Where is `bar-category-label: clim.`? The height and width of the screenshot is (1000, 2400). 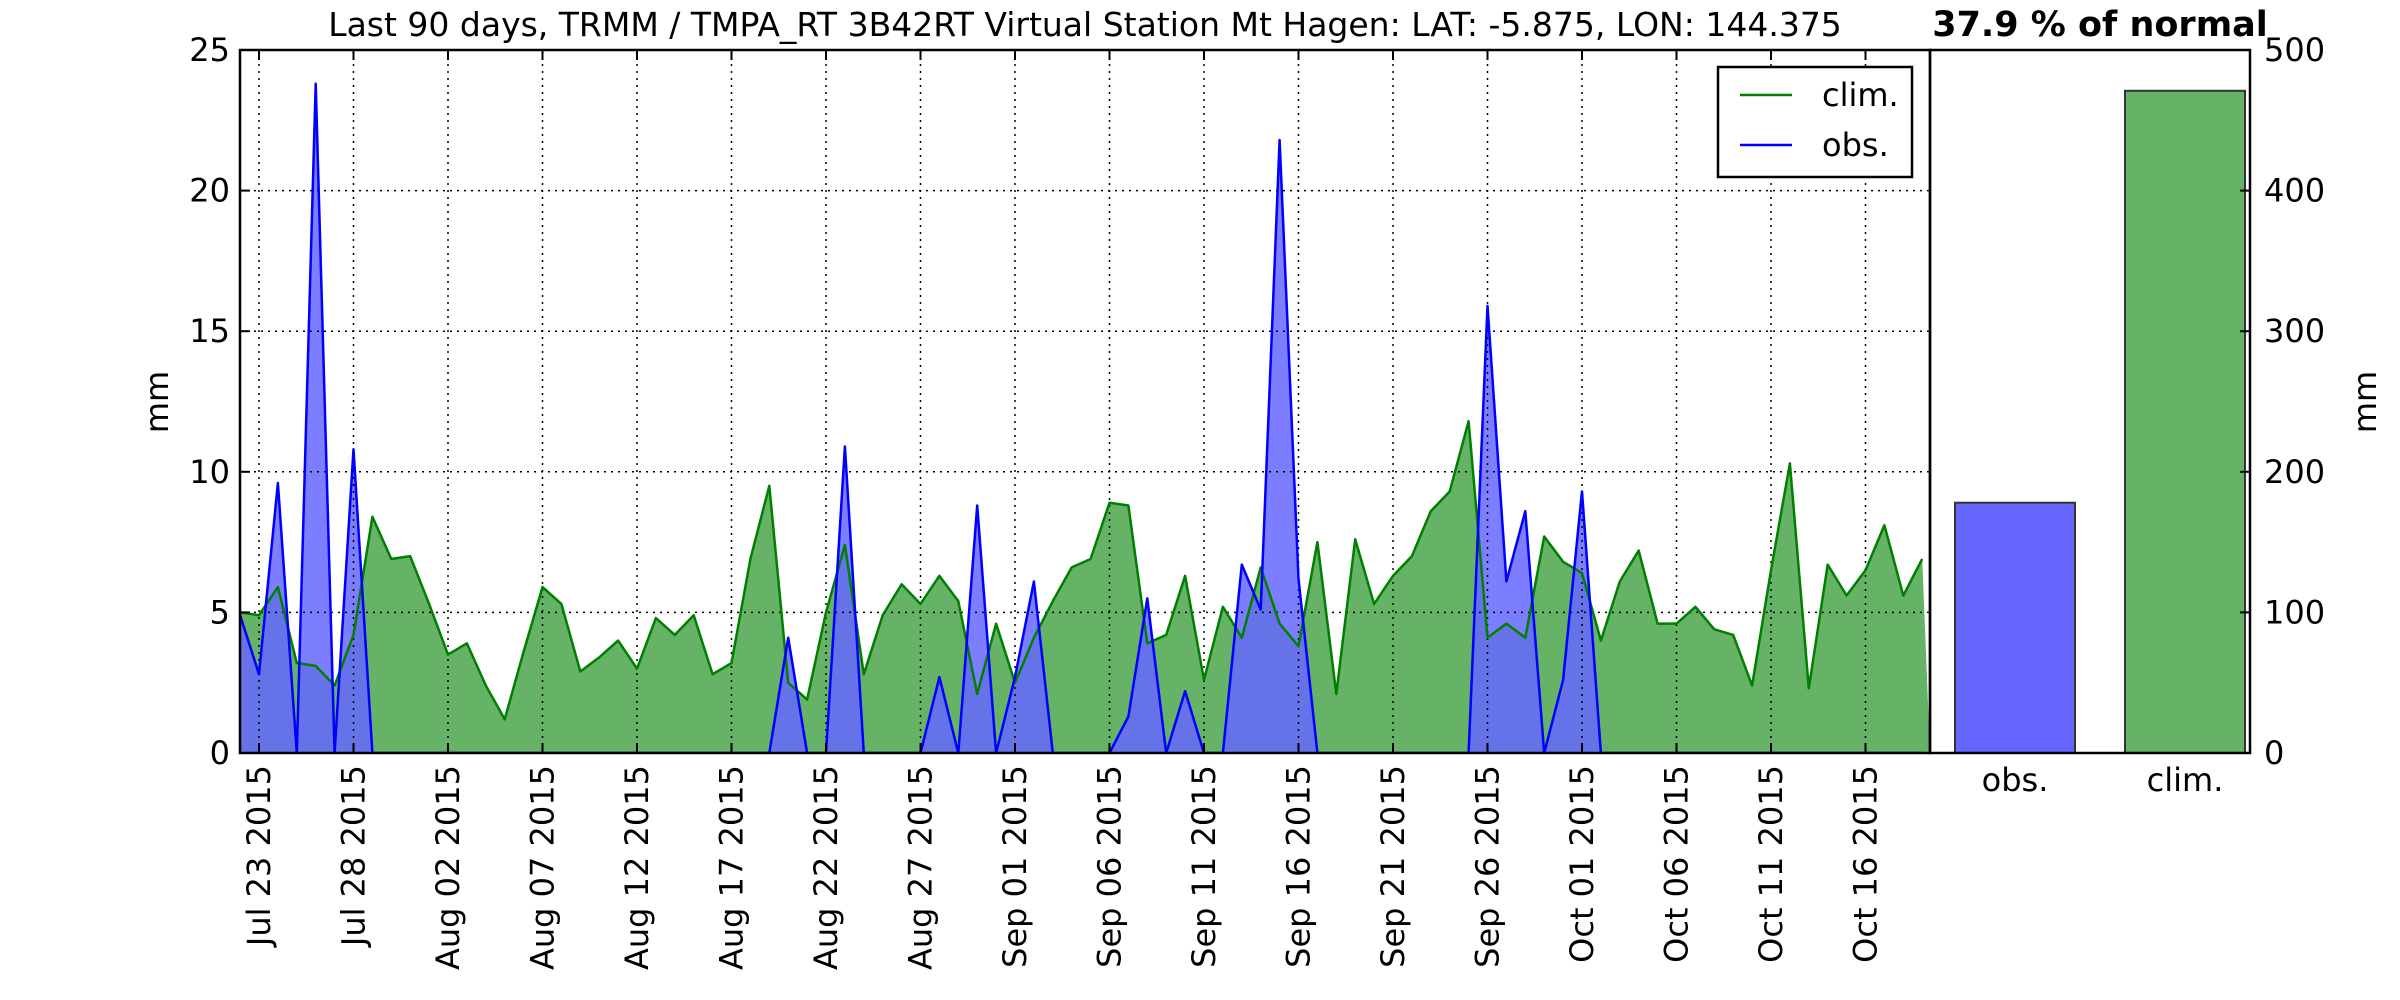 bar-category-label: clim. is located at coordinates (2185, 780).